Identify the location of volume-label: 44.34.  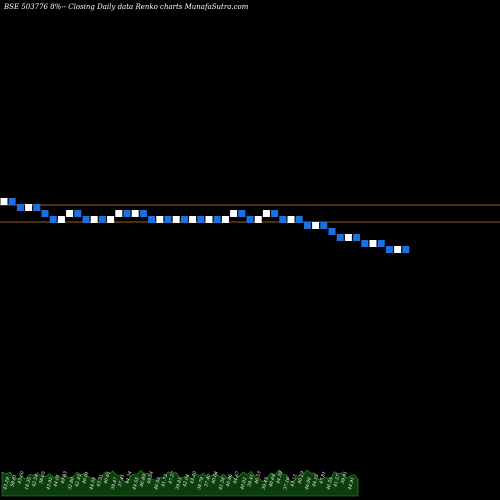
(128, 477).